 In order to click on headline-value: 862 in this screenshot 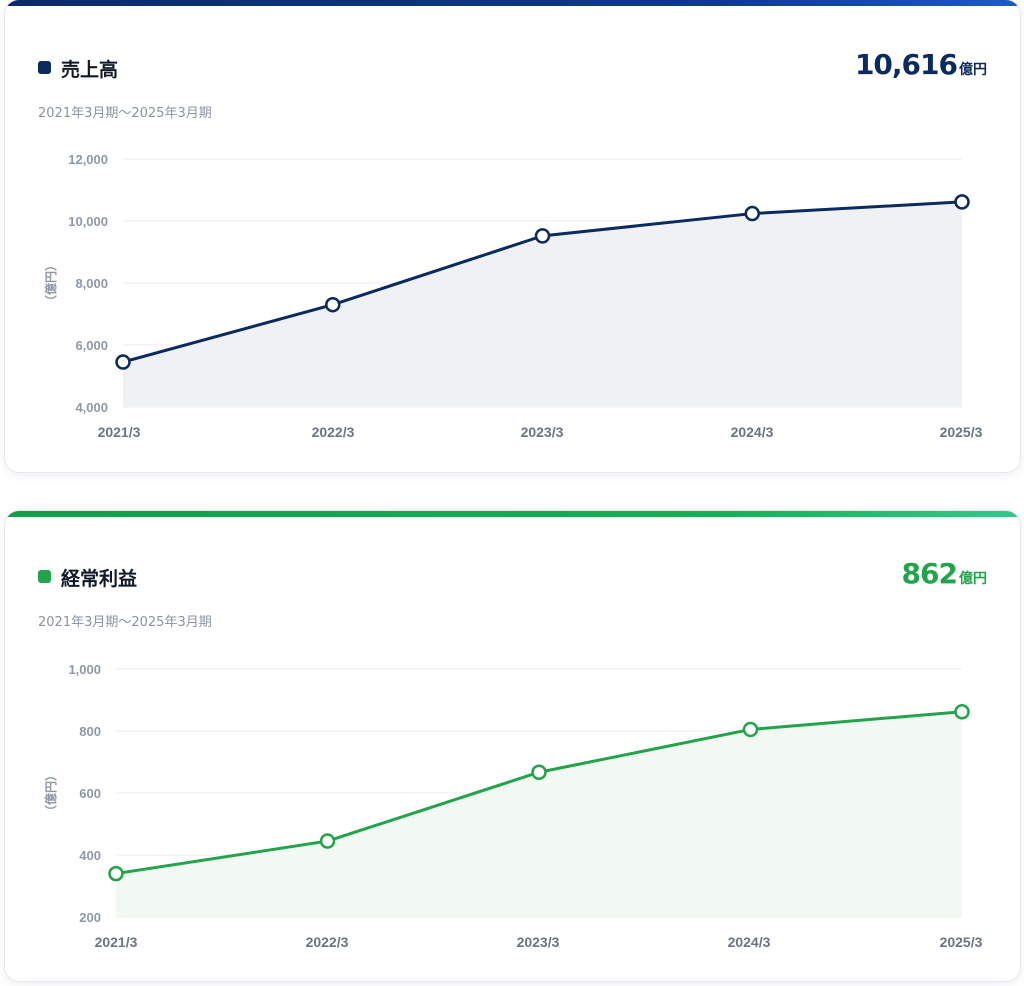, I will do `click(929, 573)`.